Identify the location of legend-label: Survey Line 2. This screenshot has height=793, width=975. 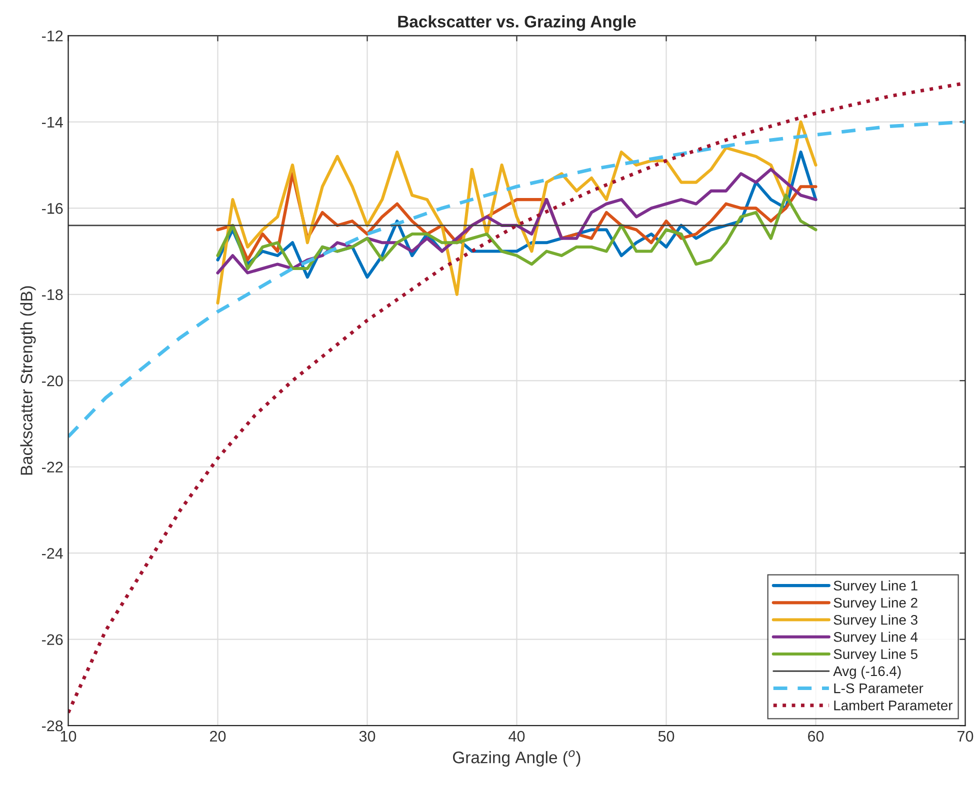
(876, 603).